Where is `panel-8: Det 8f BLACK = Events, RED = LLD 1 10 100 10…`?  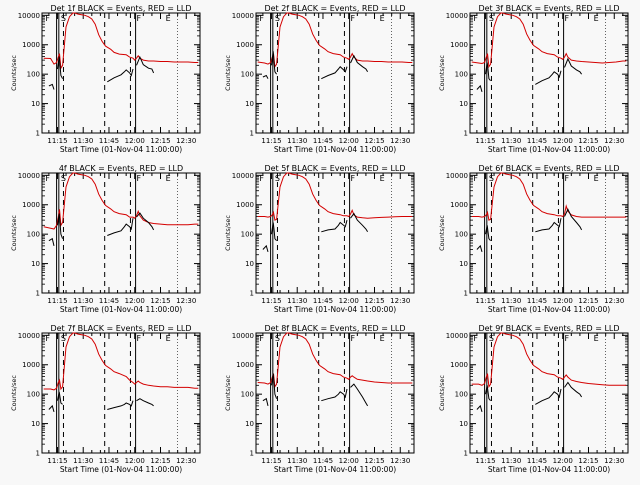
panel-8: Det 8f BLACK = Events, RED = LLD 1 10 100 10… is located at coordinates (319, 399).